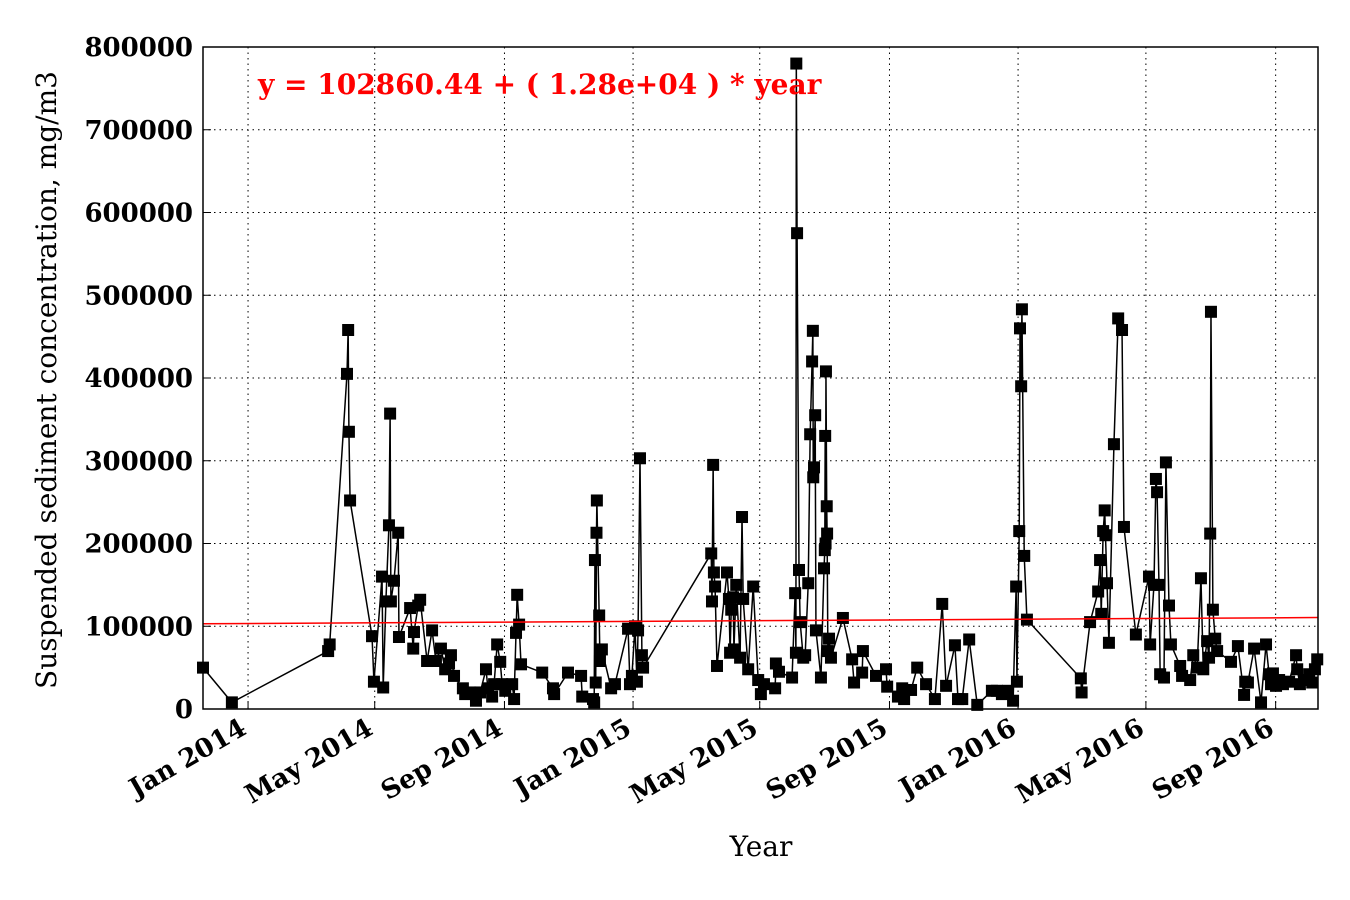 This screenshot has height=900, width=1350. What do you see at coordinates (138, 48) in the screenshot?
I see `y-tick-label: 800000` at bounding box center [138, 48].